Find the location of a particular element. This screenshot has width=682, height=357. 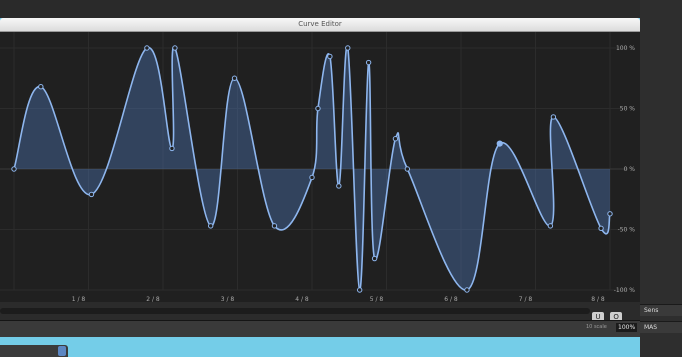

x-axis-label: 8 / 8 is located at coordinates (598, 299).